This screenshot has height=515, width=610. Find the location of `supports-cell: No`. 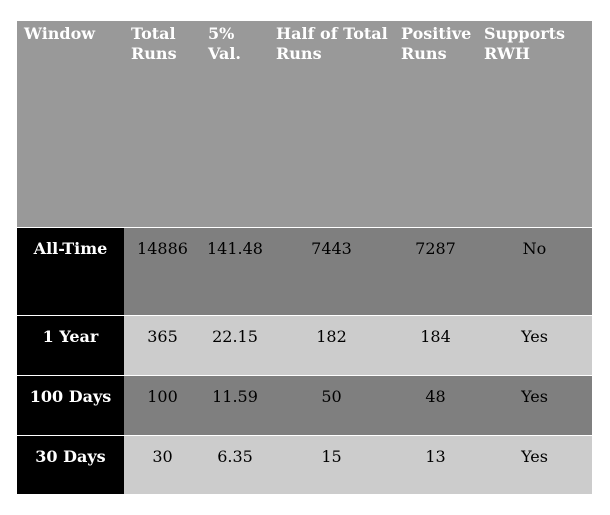

supports-cell: No is located at coordinates (534, 271).